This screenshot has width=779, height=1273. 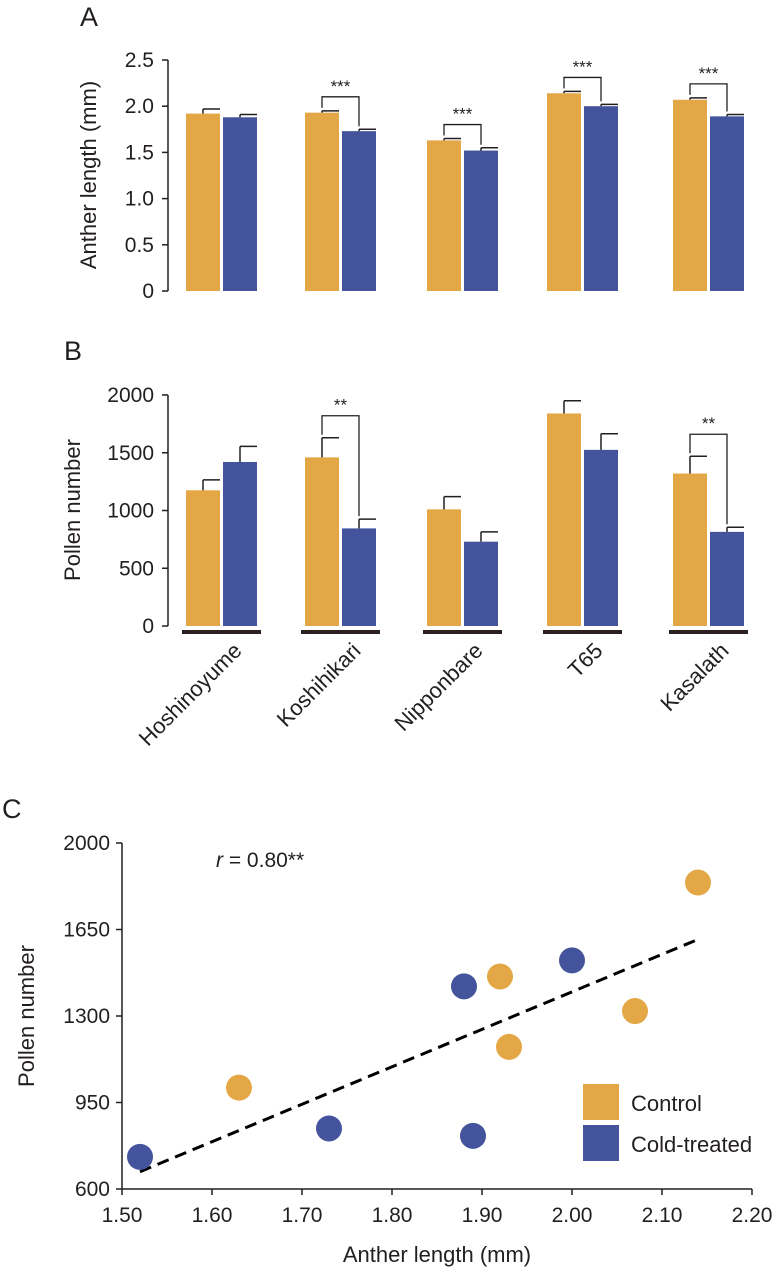 What do you see at coordinates (585, 660) in the screenshot?
I see `category-label-t65: T65` at bounding box center [585, 660].